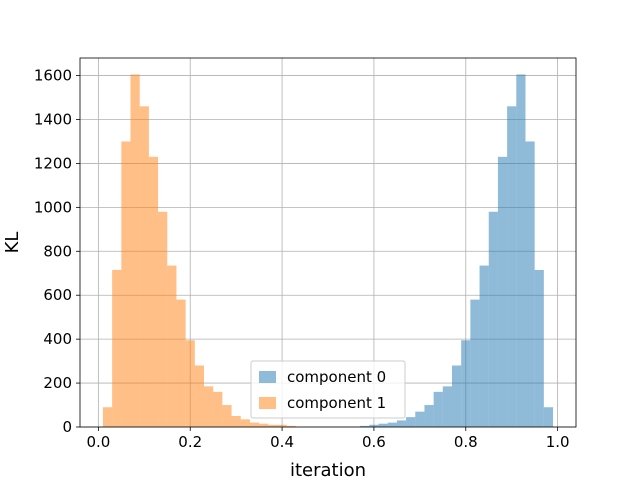  I want to click on y-tick-label: 400, so click(57, 339).